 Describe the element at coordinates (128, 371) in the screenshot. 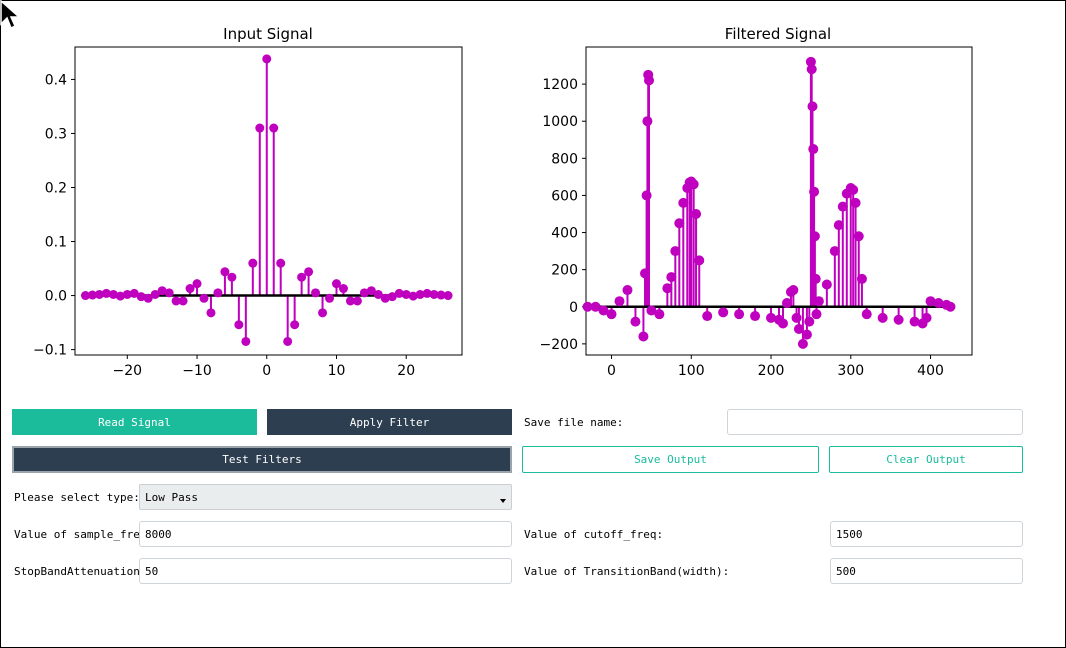

I see `input-x-tick-label: −20` at that location.